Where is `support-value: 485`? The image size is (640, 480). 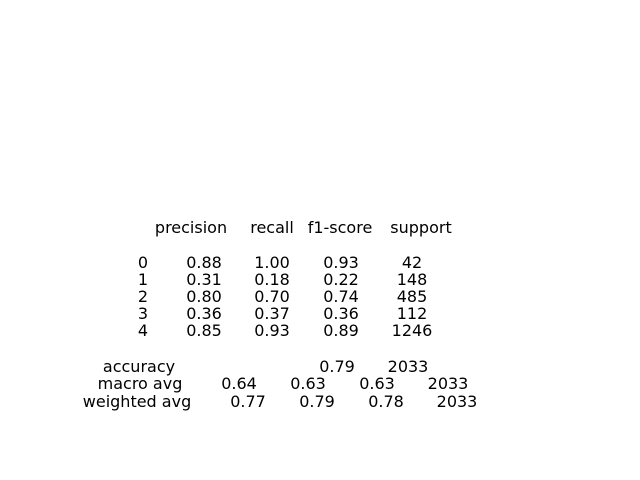 support-value: 485 is located at coordinates (412, 296).